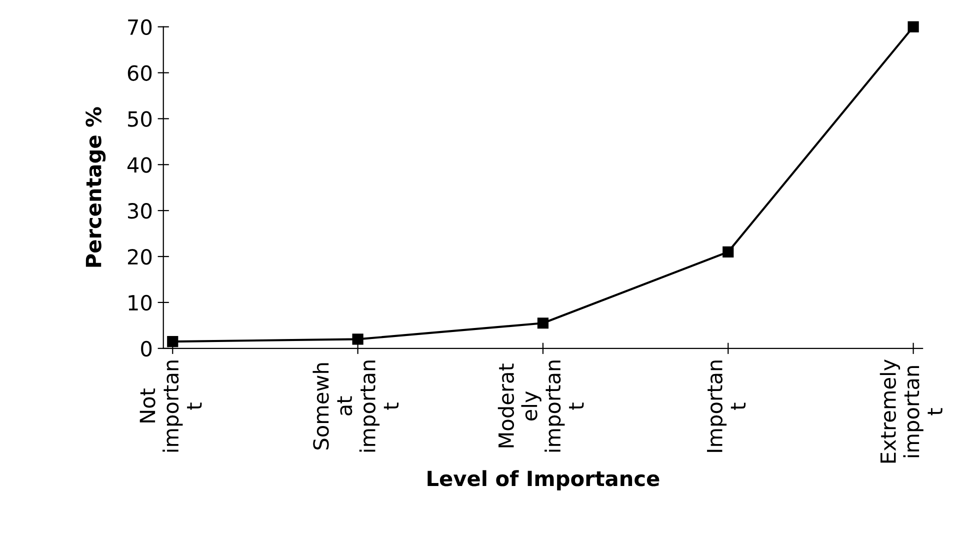 Image resolution: width=961 pixels, height=536 pixels. What do you see at coordinates (140, 119) in the screenshot?
I see `y-tick-label: 50` at bounding box center [140, 119].